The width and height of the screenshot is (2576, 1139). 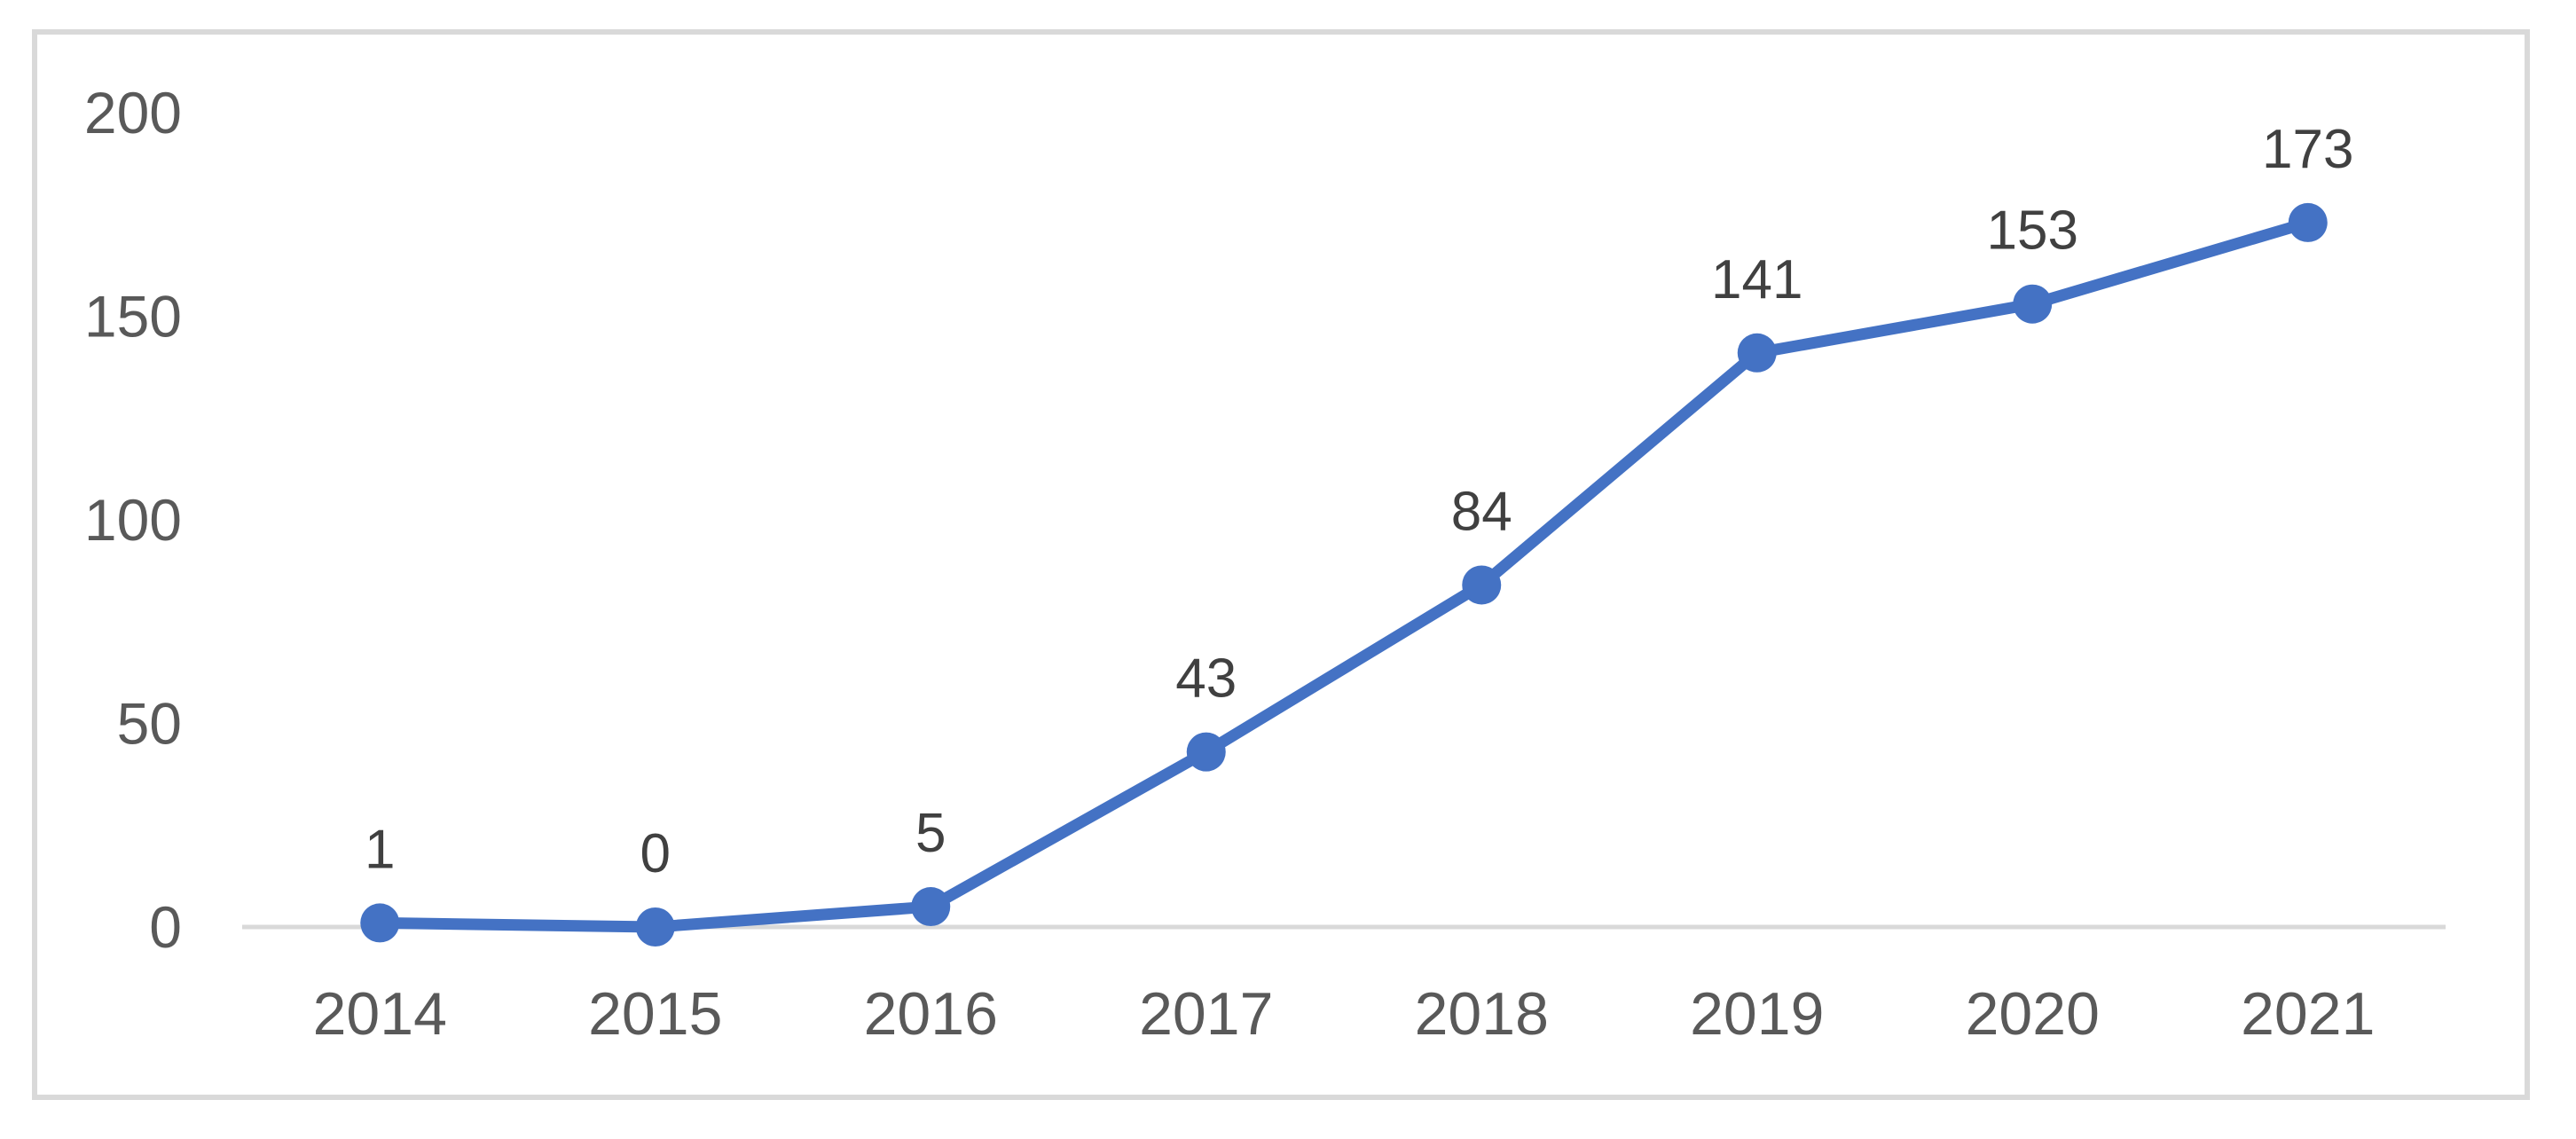 I want to click on data-point-label: 84, so click(x=1481, y=511).